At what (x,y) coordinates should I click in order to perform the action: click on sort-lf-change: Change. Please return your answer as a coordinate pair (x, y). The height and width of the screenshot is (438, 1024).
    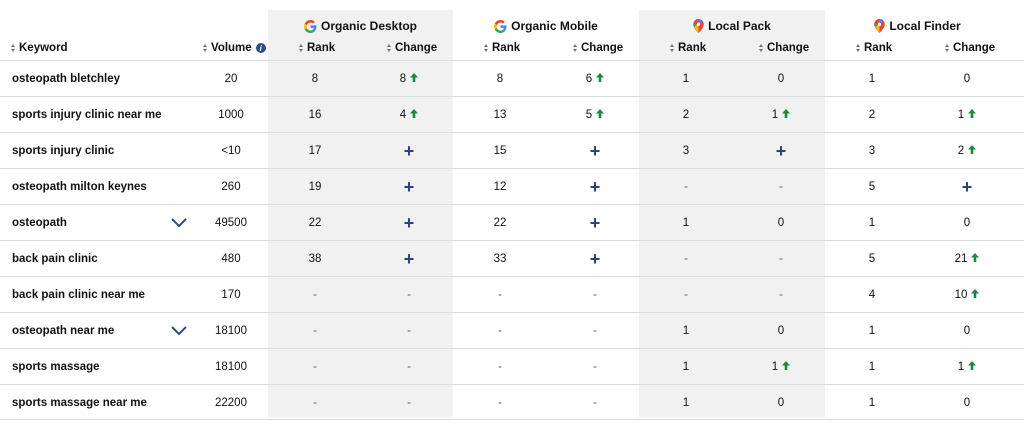
    Looking at the image, I should click on (969, 48).